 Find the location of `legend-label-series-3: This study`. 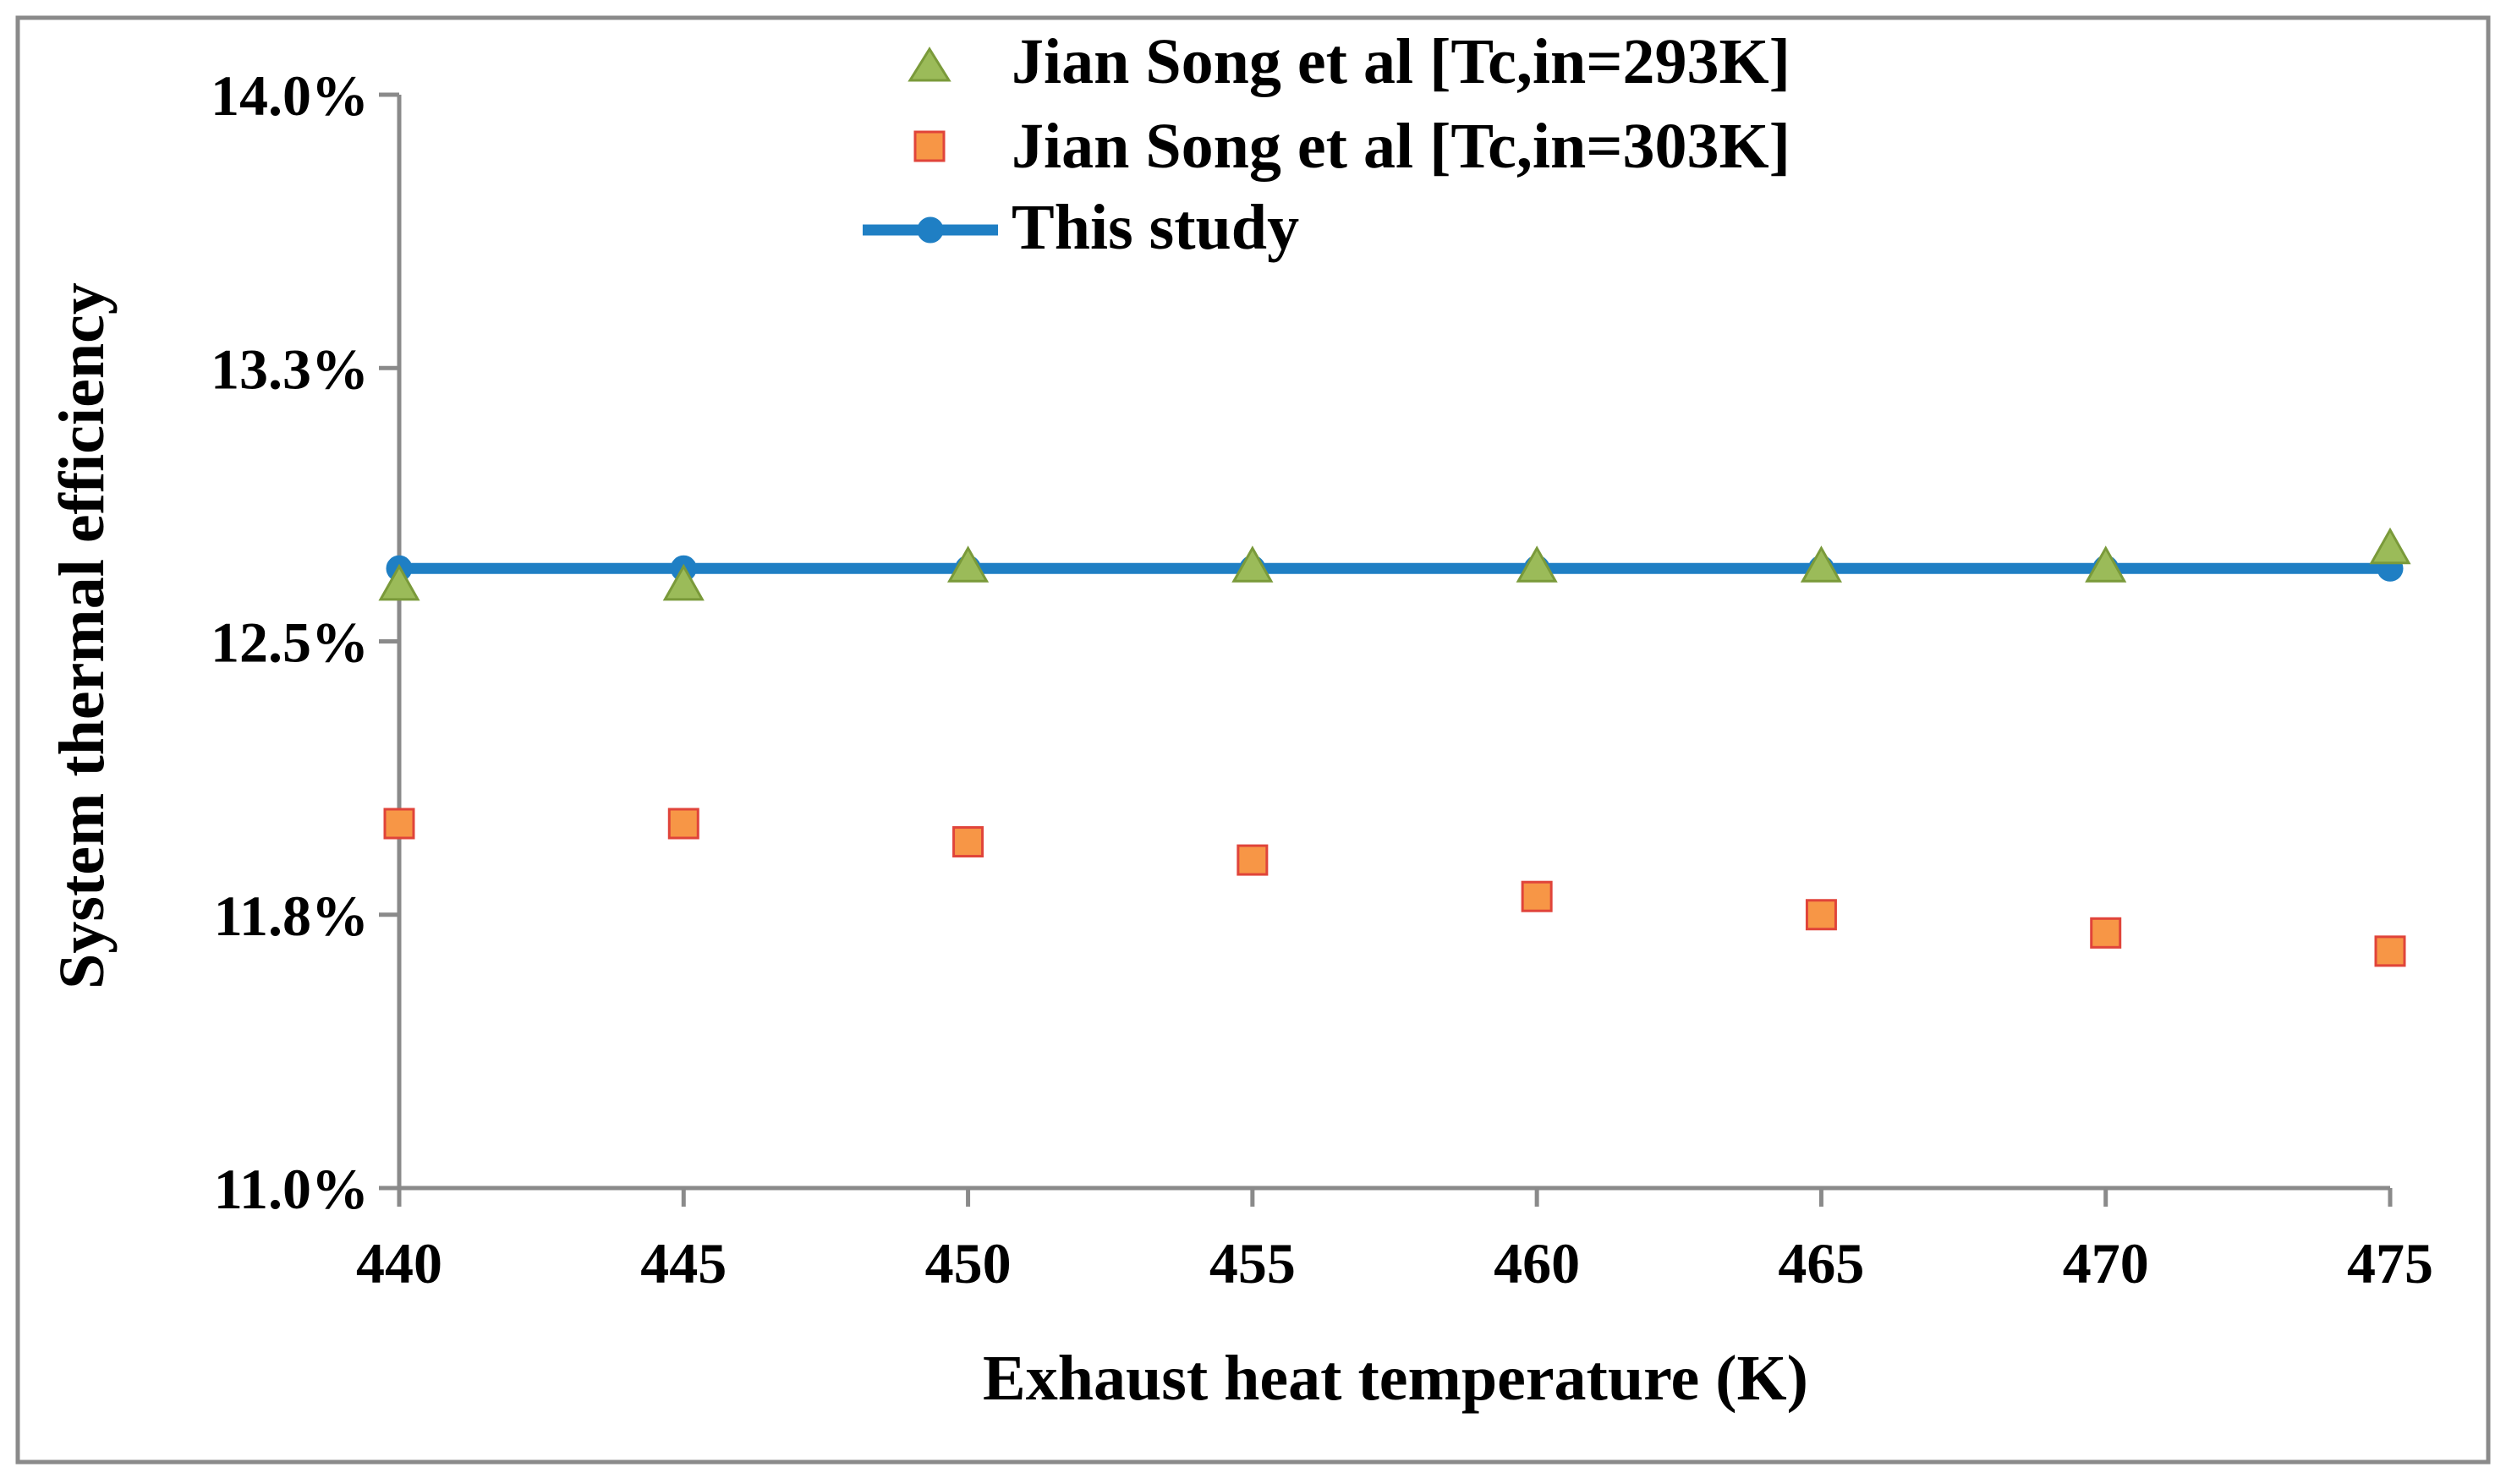

legend-label-series-3: This study is located at coordinates (1156, 227).